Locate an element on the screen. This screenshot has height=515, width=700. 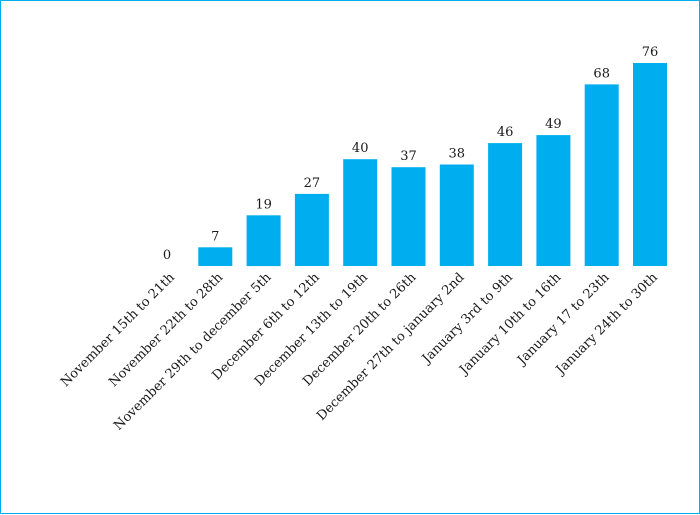
value-label-3: 27 is located at coordinates (312, 183).